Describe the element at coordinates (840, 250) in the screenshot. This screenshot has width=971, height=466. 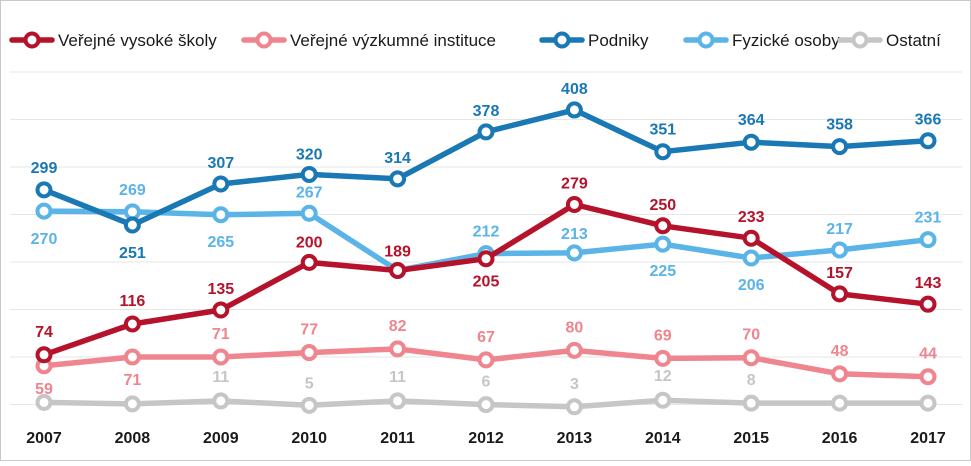
I see `data-point-fyzicke-osoby-2016` at that location.